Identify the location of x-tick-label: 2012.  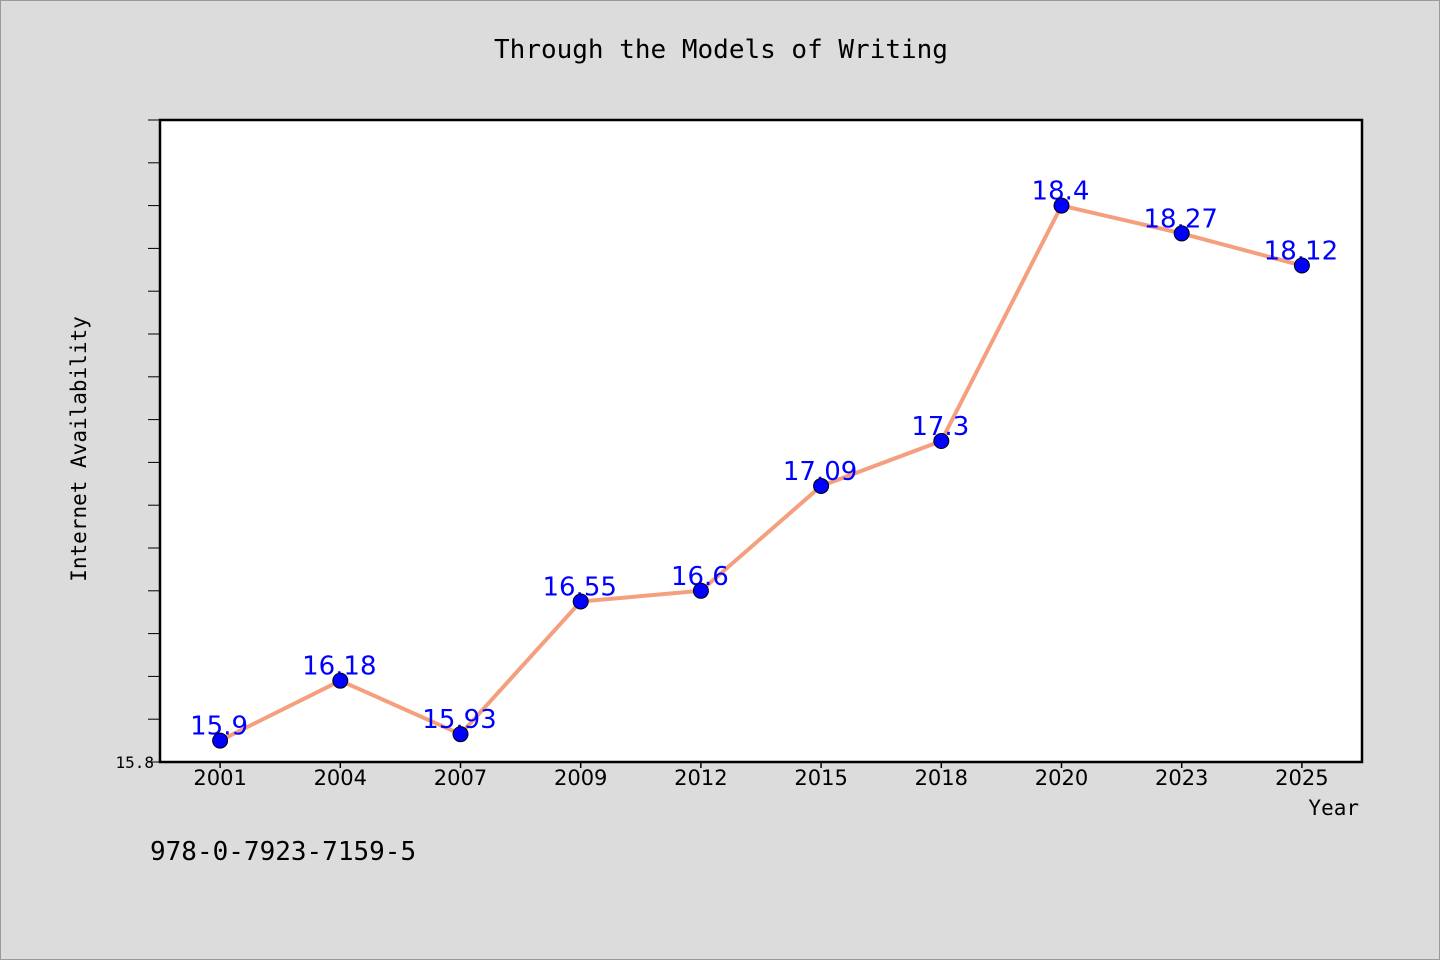
(700, 778).